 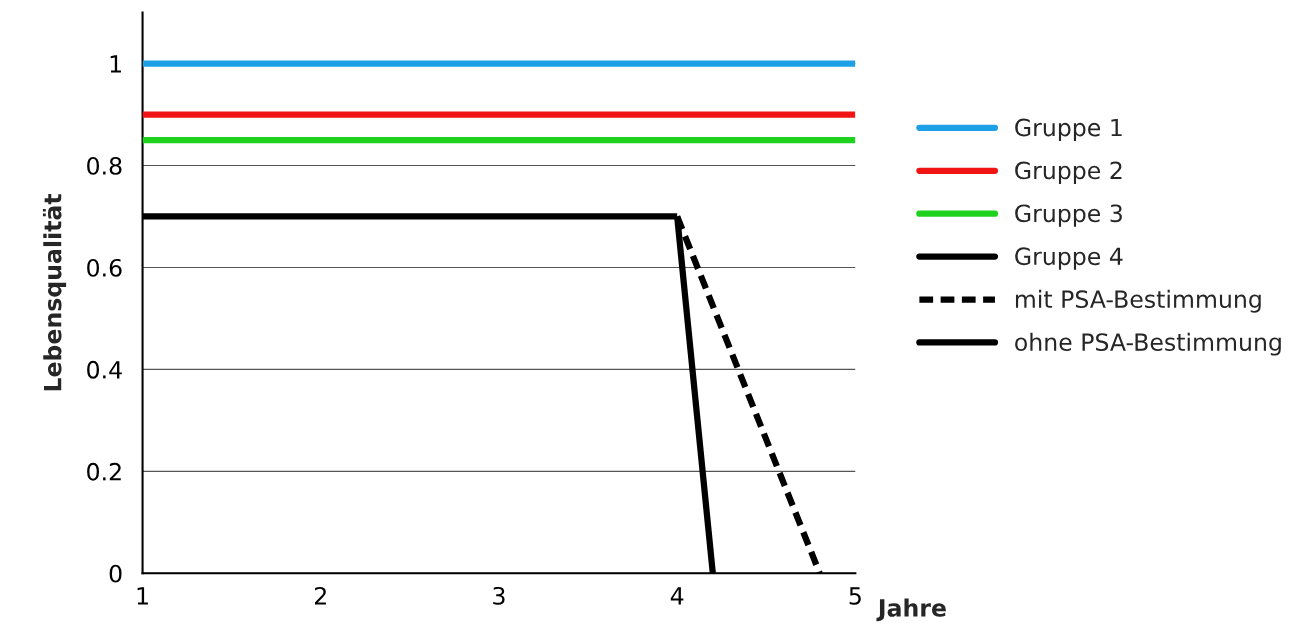 I want to click on x-tick-label: 3, so click(x=499, y=595).